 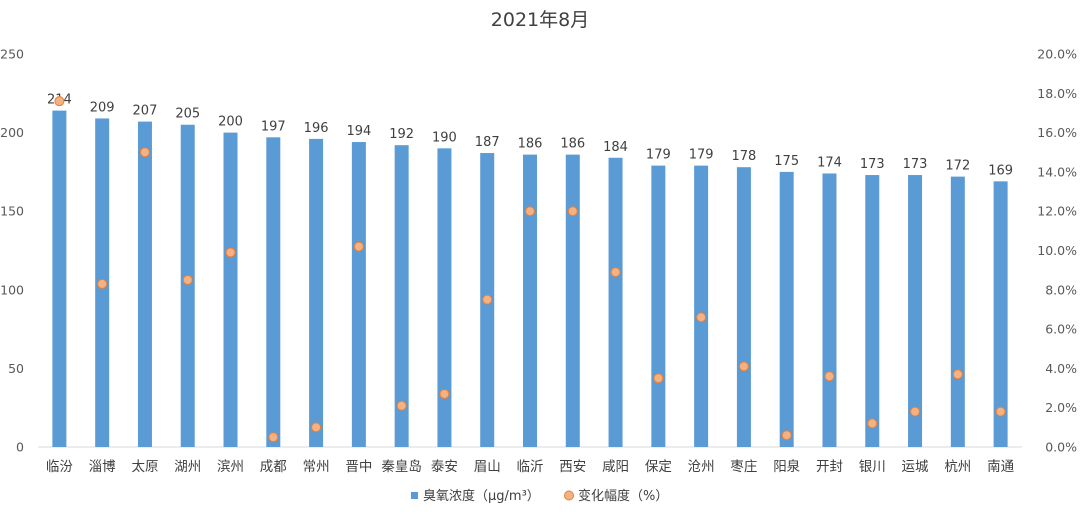 What do you see at coordinates (916, 467) in the screenshot?
I see `category-label: 运城` at bounding box center [916, 467].